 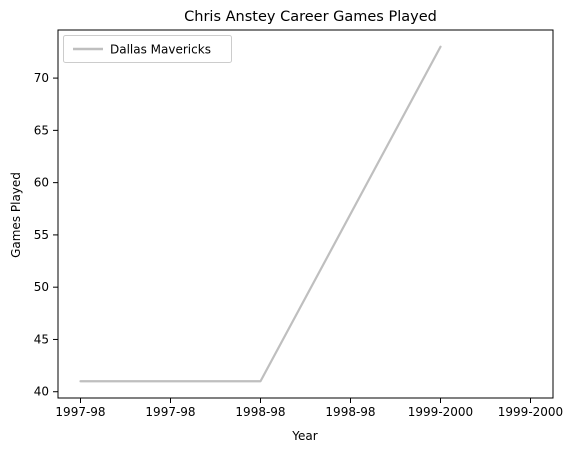 I want to click on y-tick-label: 65, so click(x=41, y=130).